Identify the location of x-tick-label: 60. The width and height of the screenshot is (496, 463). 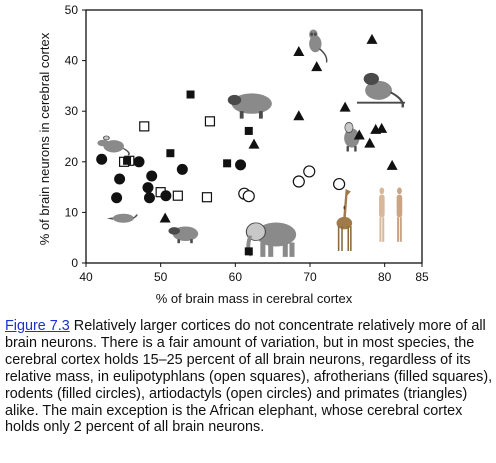
(236, 277).